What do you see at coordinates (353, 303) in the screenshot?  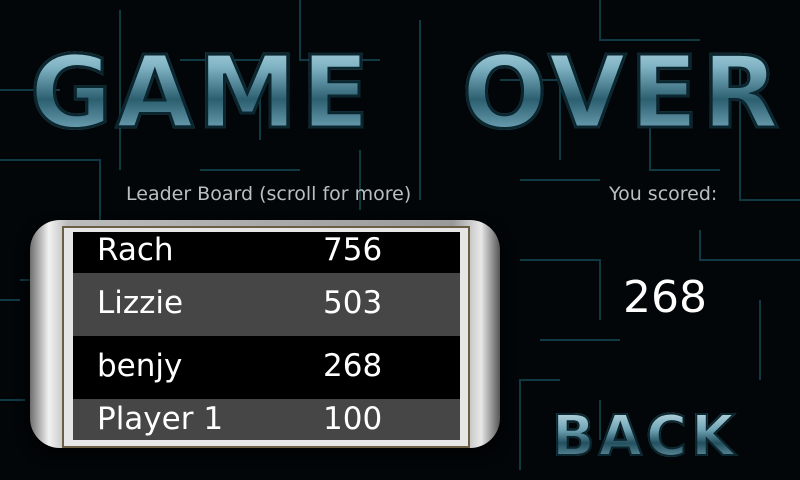 I see `player-score-cell: 503` at bounding box center [353, 303].